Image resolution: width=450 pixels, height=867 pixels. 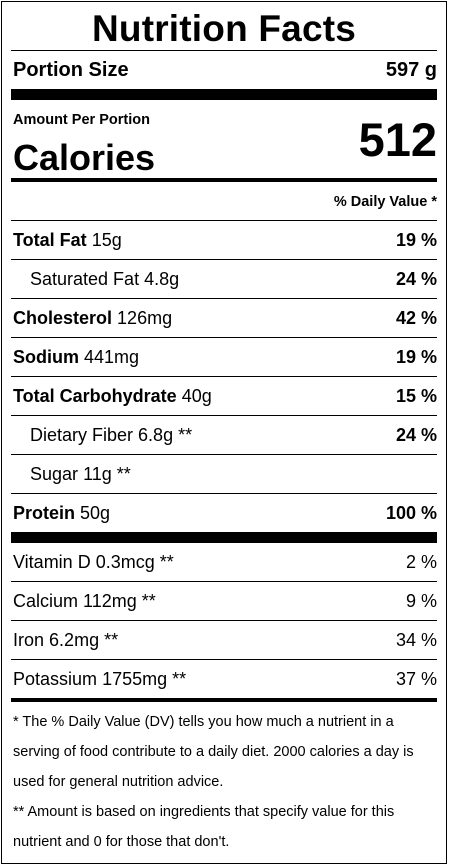 I want to click on nutrient-row-saturated-fat: Saturated Fat 4.8g 24 %, so click(x=224, y=279).